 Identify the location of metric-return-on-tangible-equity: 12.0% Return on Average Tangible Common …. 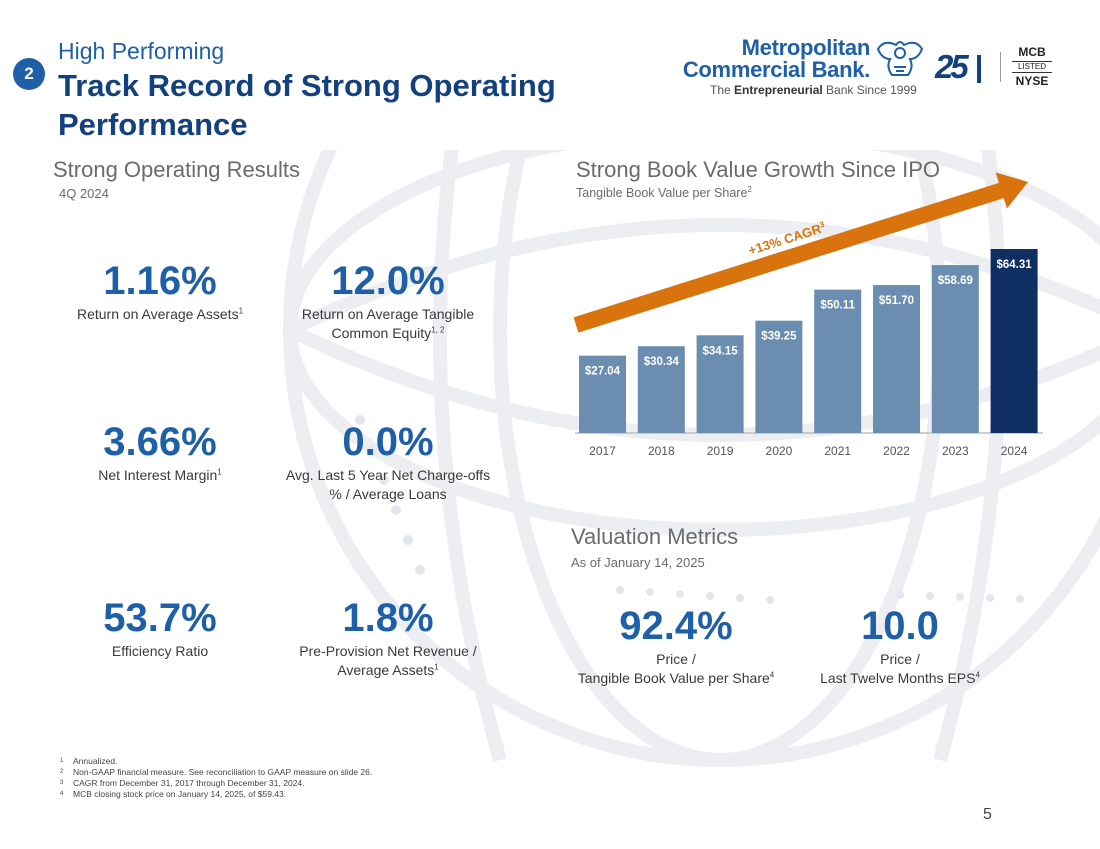
(388, 301).